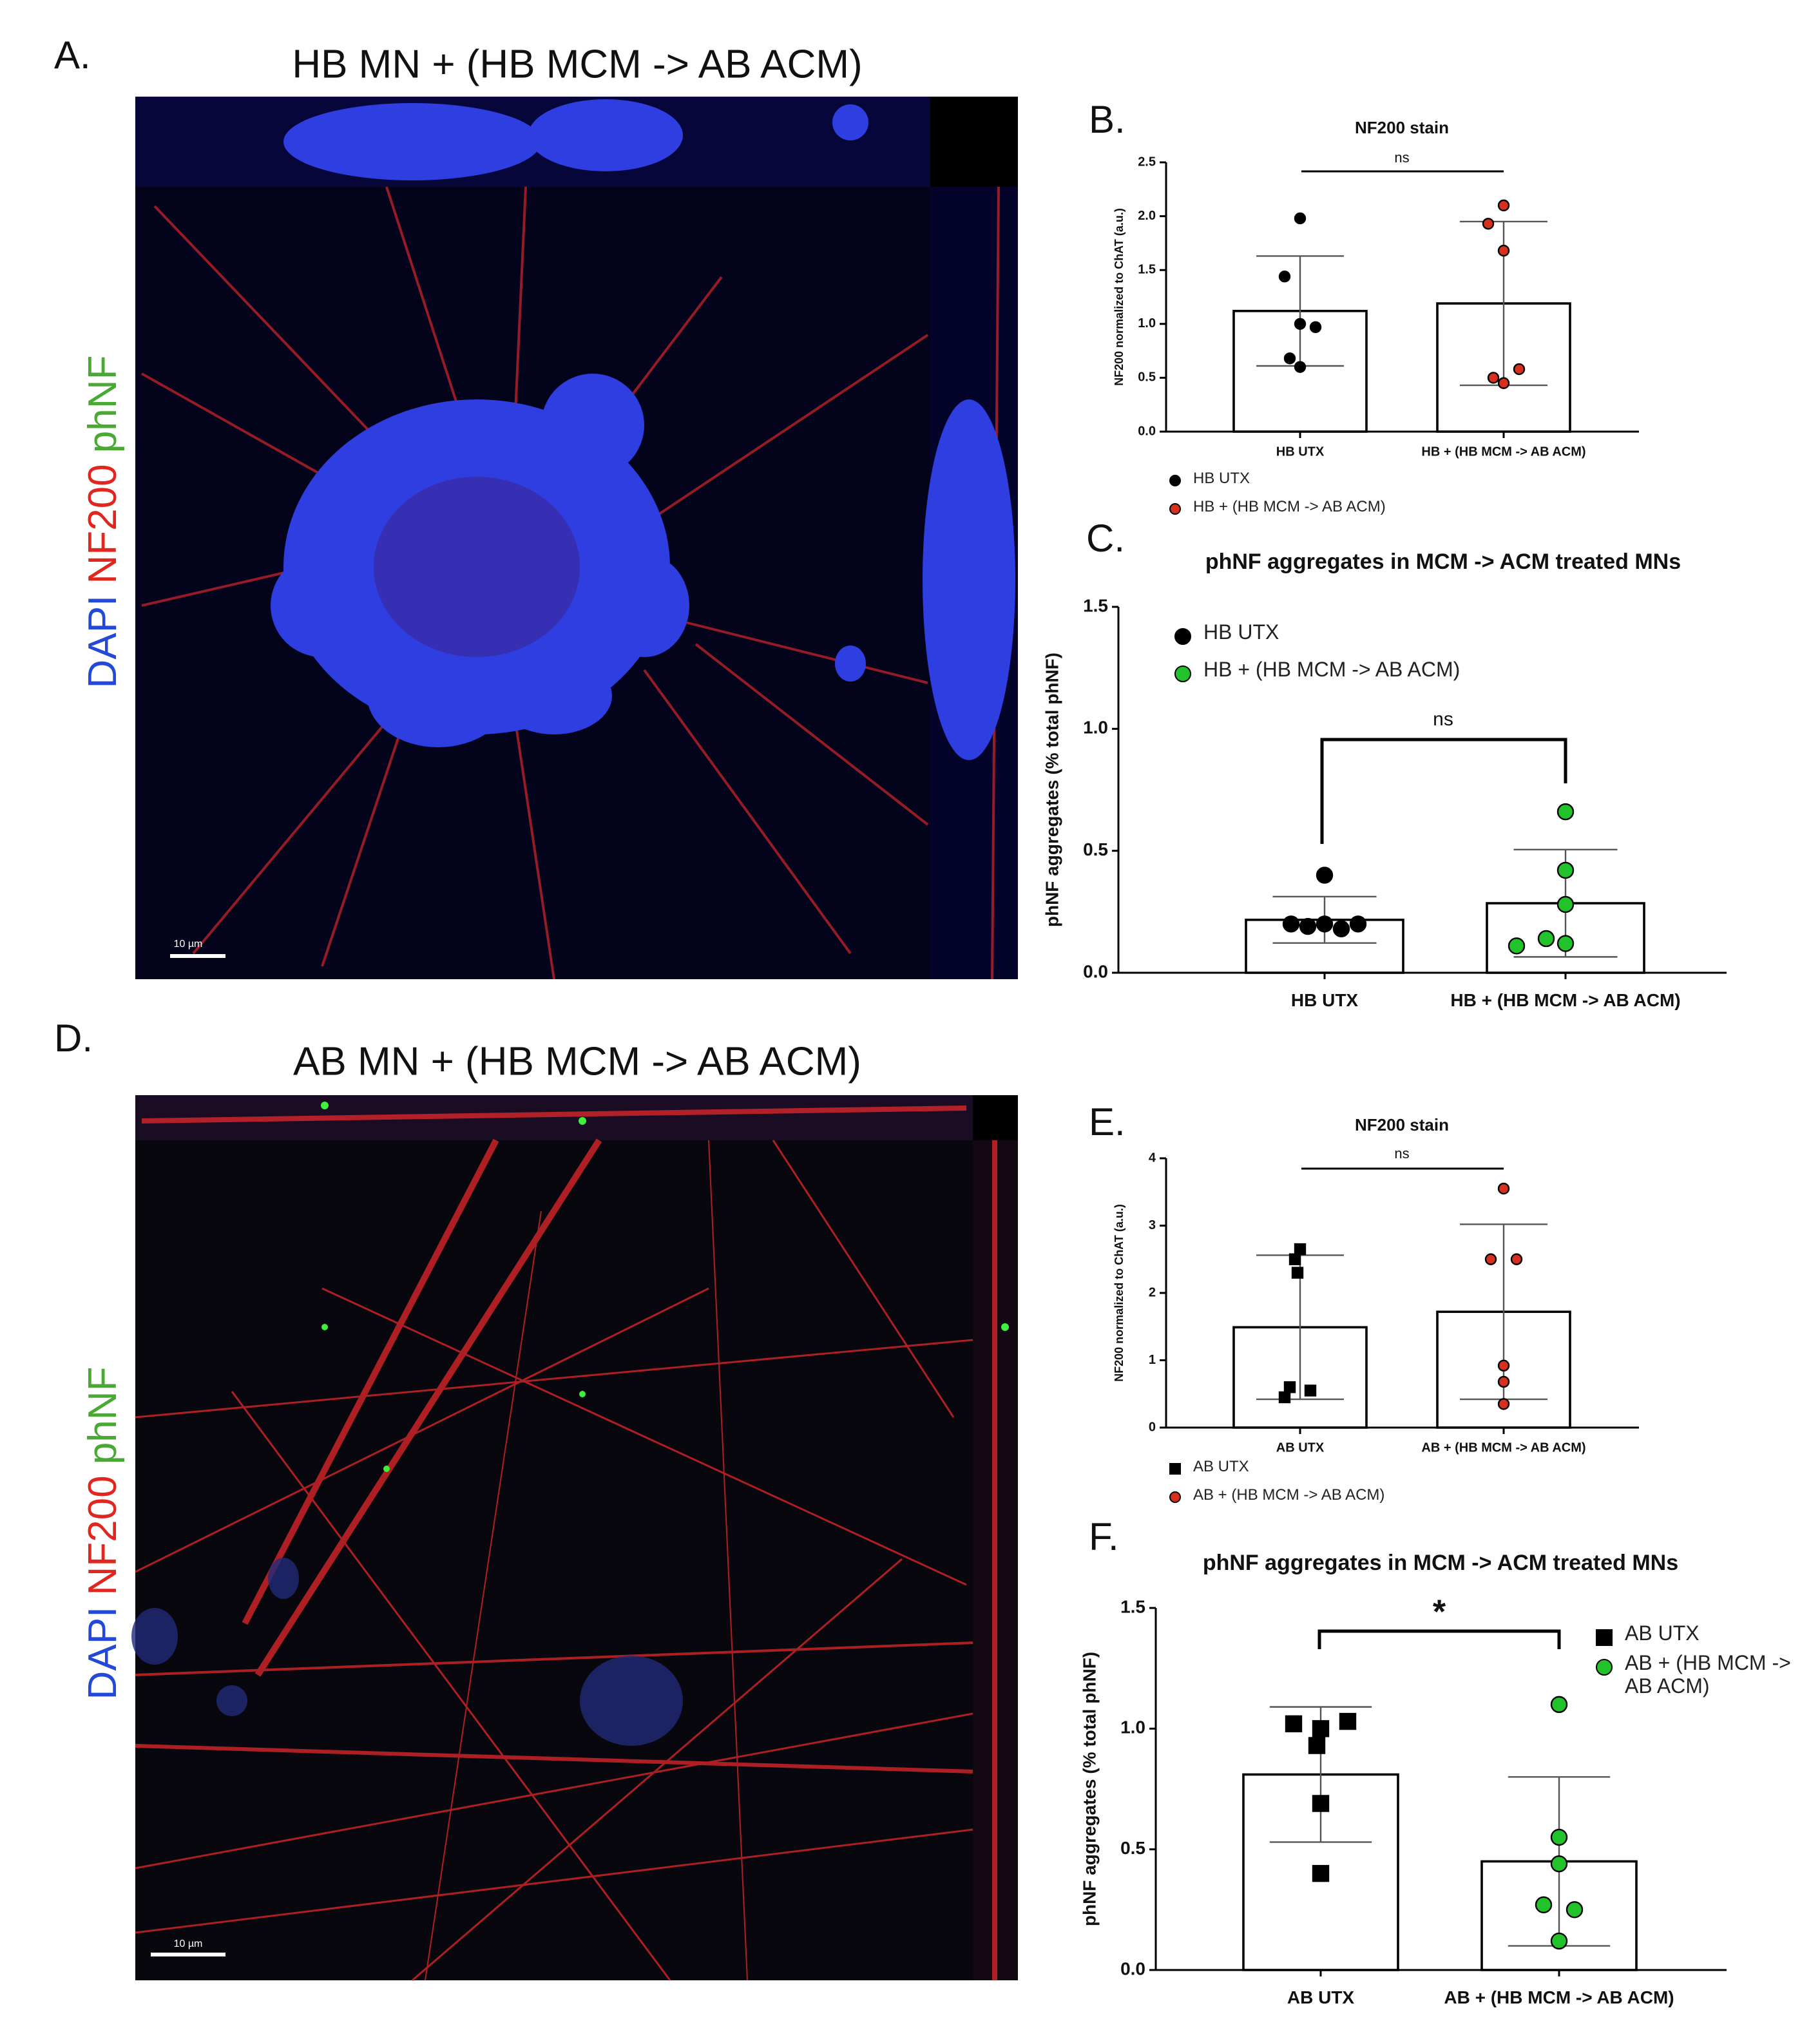 The width and height of the screenshot is (1820, 2037). What do you see at coordinates (1152, 1158) in the screenshot?
I see `y-tick-label: 4` at bounding box center [1152, 1158].